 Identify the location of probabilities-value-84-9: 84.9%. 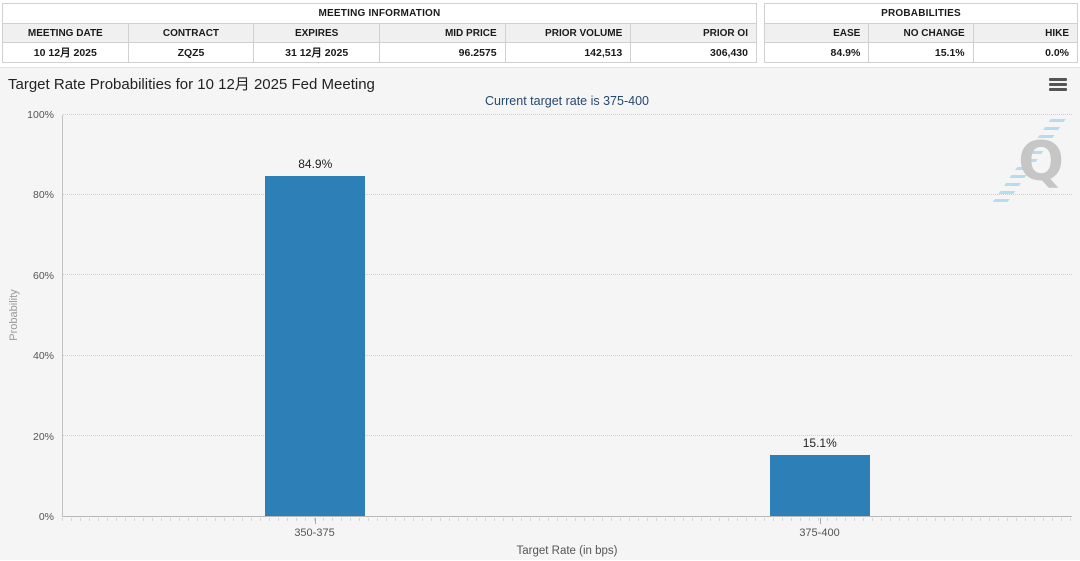
(816, 52).